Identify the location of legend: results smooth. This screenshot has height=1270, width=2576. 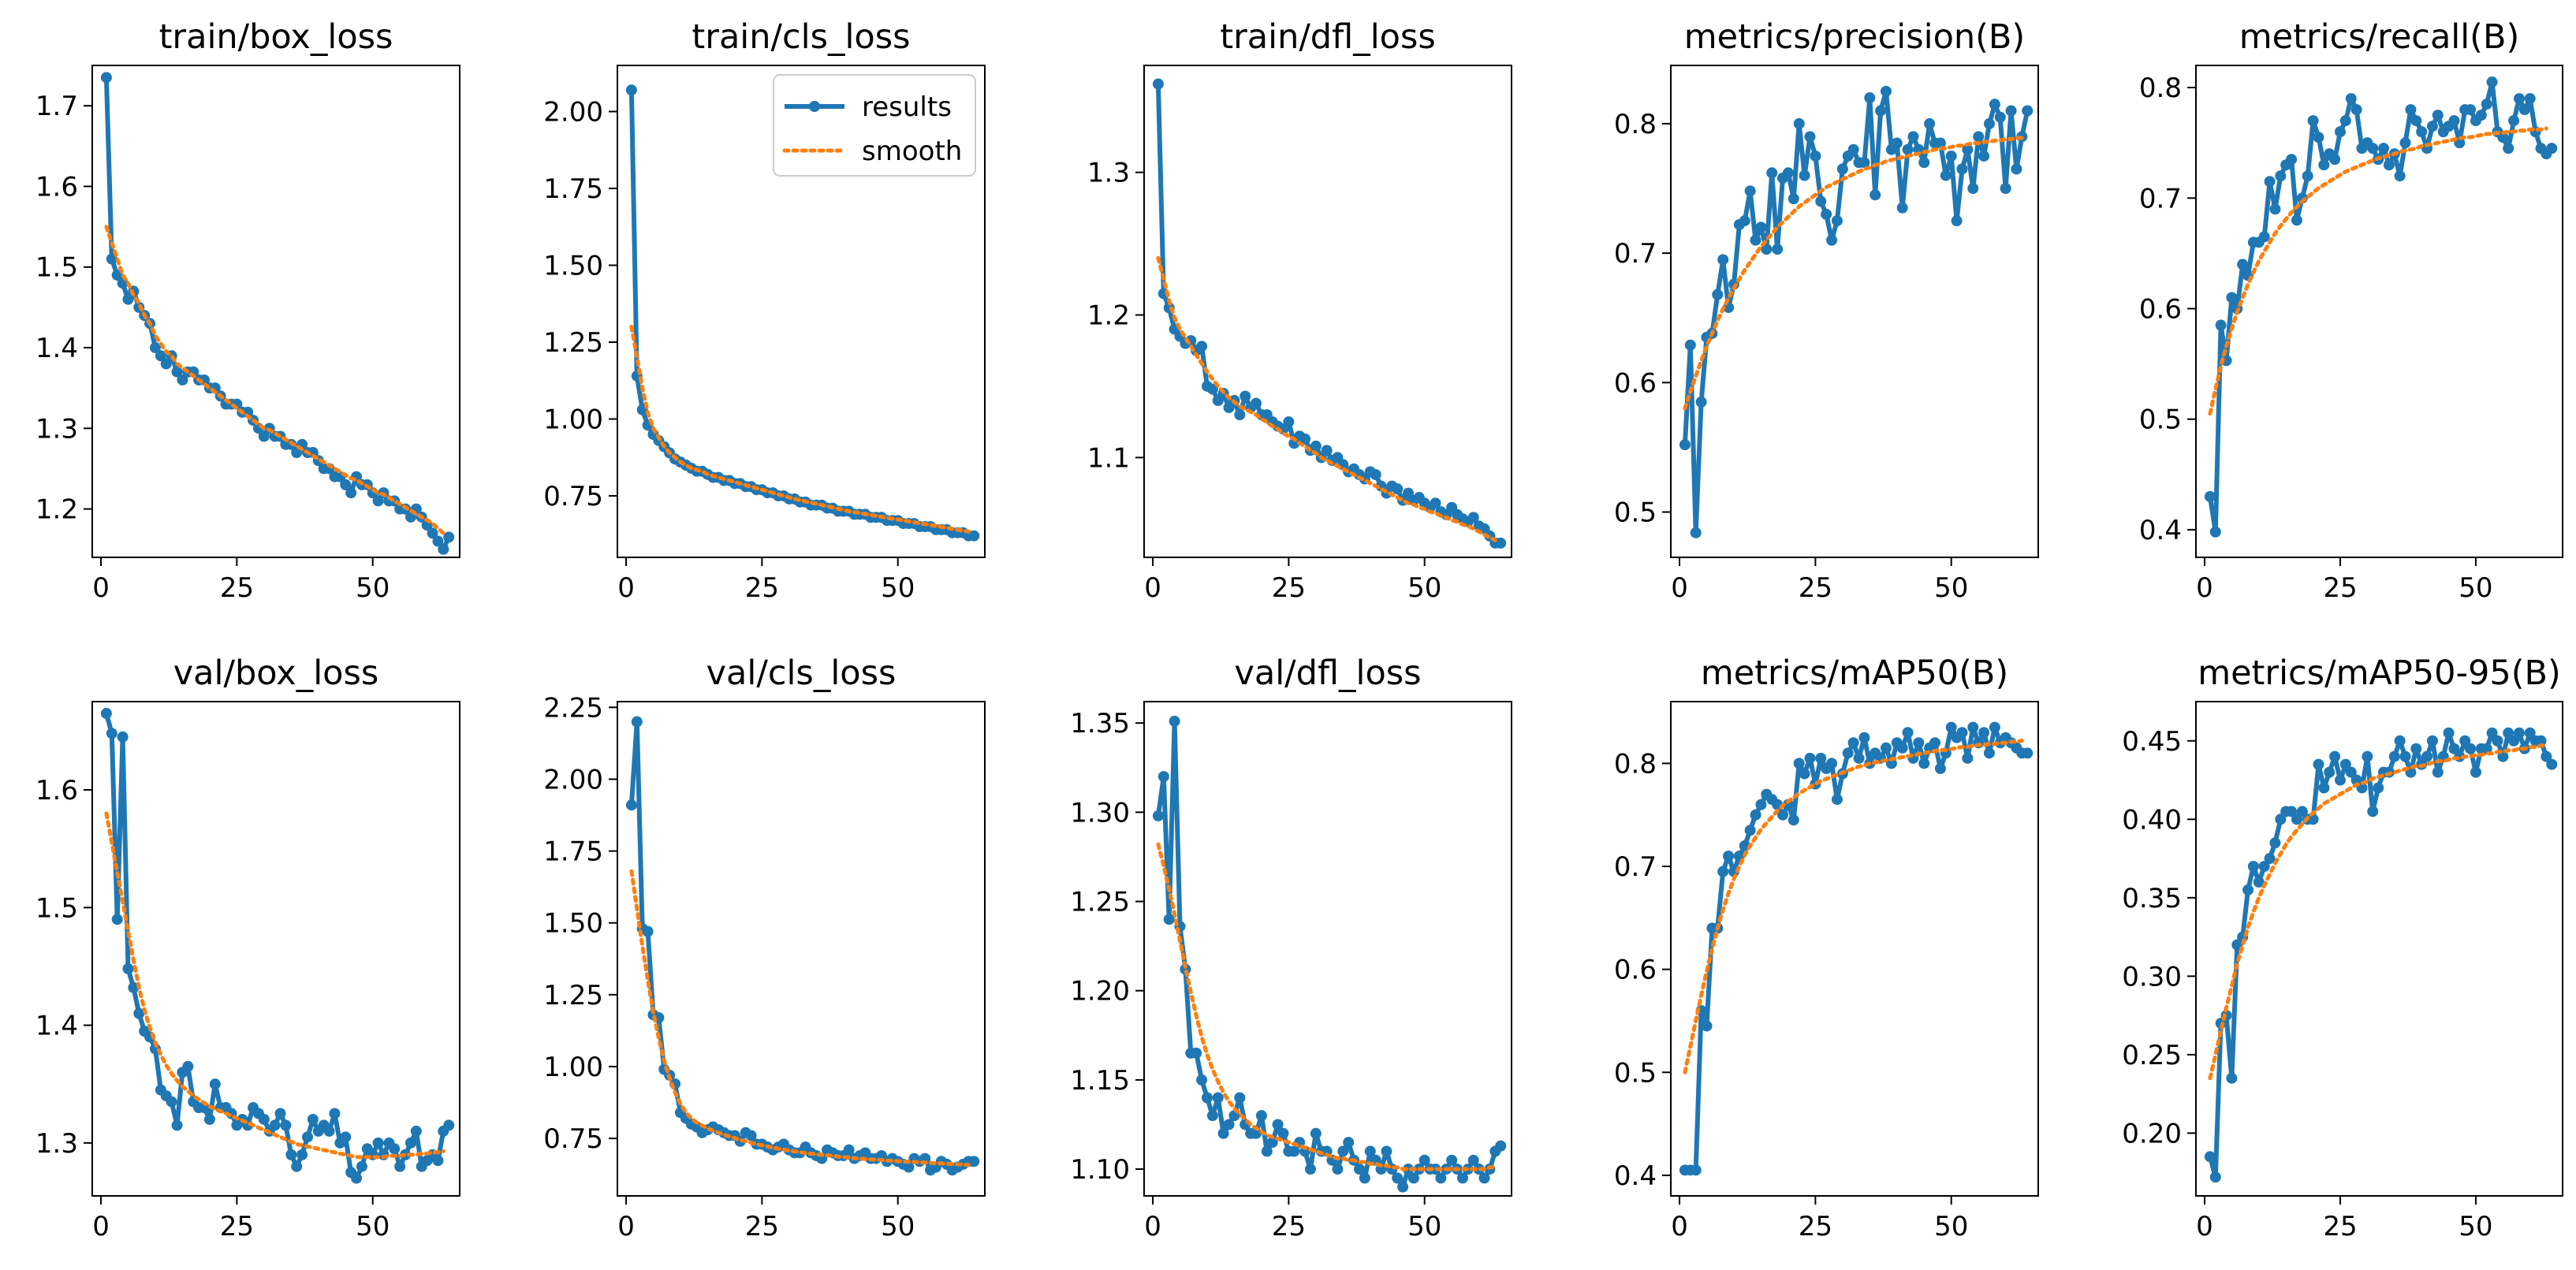
(874, 126).